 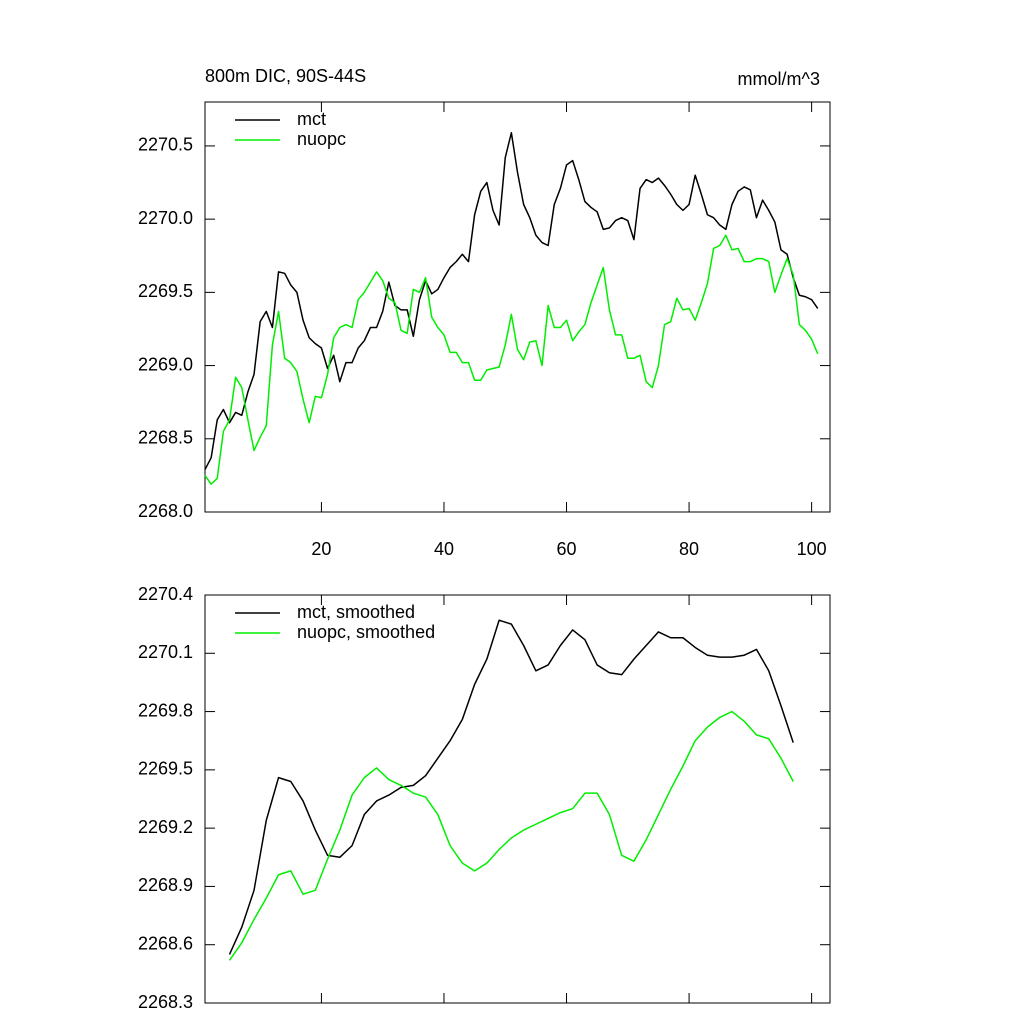 I want to click on y-tick-label: 2270.0, so click(x=165, y=218).